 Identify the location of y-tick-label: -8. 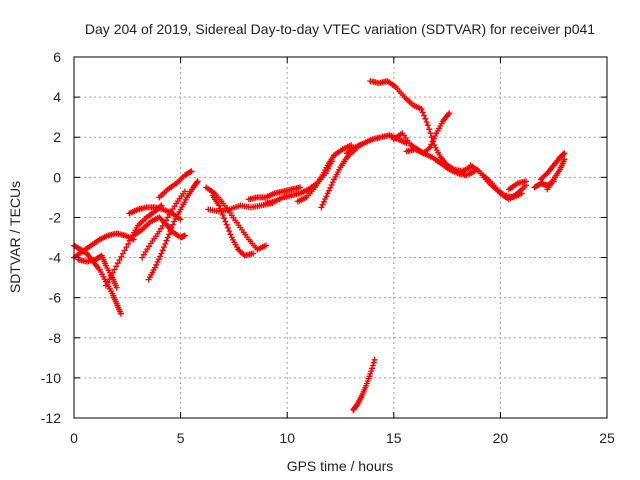
(55, 338).